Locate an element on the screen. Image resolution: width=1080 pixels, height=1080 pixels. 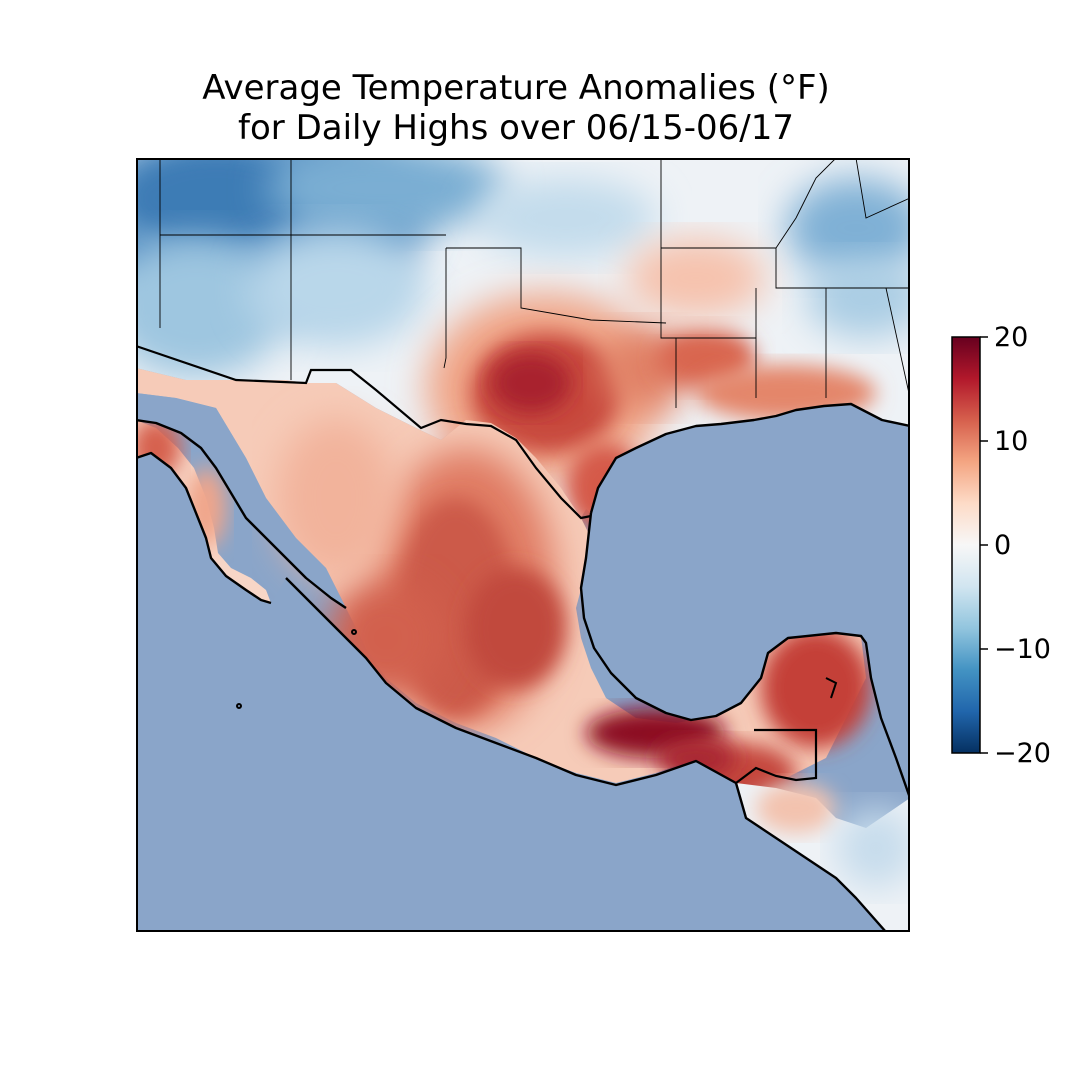
colorbar-gradient is located at coordinates (966, 545).